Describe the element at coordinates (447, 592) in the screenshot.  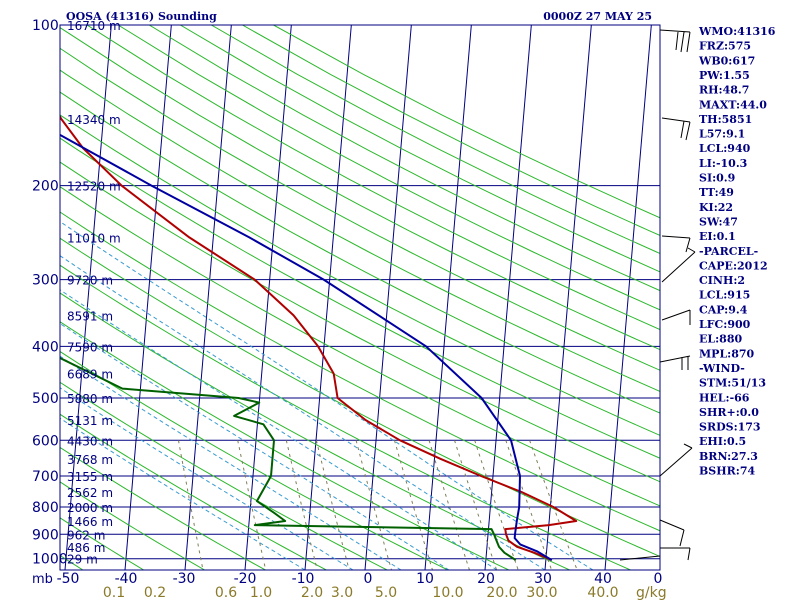
I see `mixing-ratio-tick-label: 10.0` at that location.